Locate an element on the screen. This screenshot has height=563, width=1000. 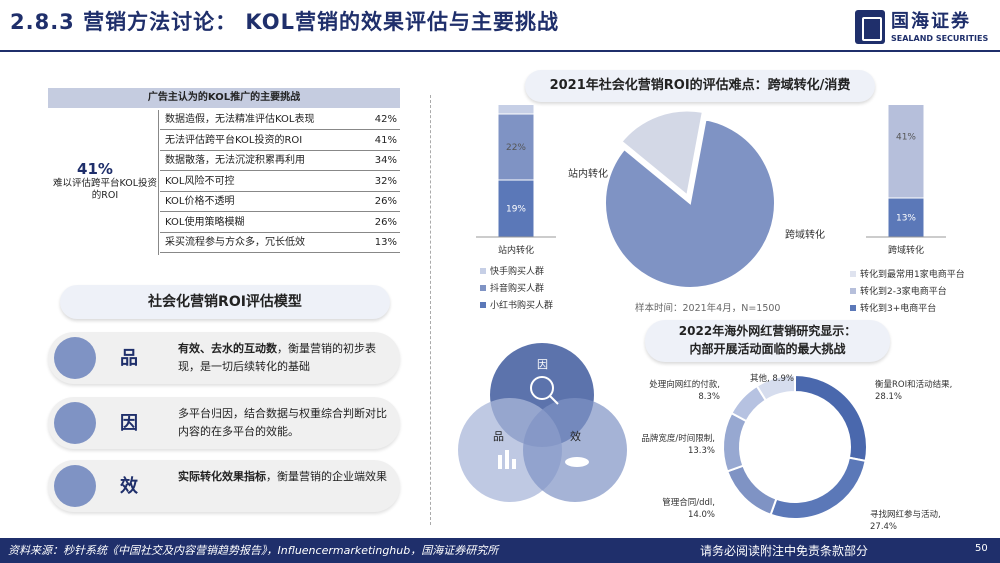
kol-table-row: 采买流程参与方众多，冗长低效 13% is located at coordinates (280, 243).